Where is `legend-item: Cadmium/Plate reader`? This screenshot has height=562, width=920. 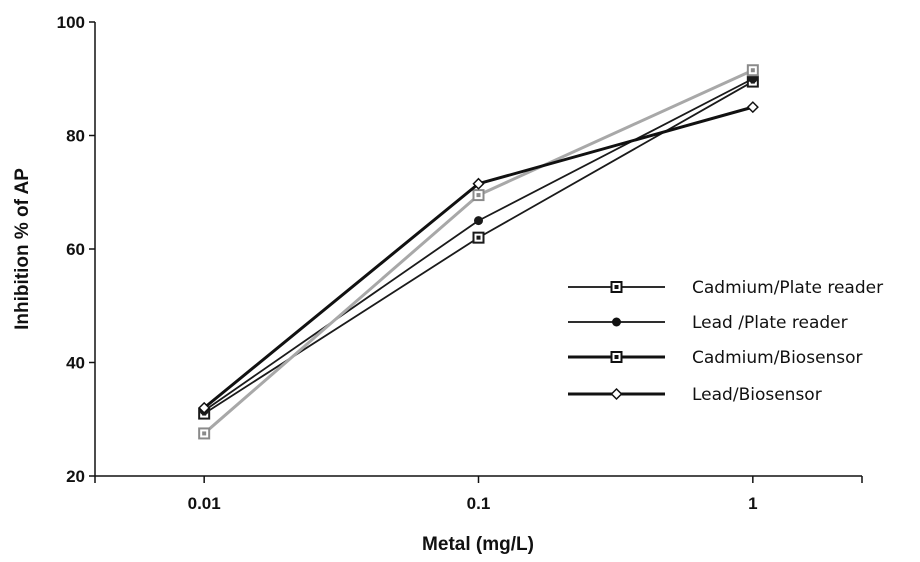
legend-item: Cadmium/Plate reader is located at coordinates (725, 288).